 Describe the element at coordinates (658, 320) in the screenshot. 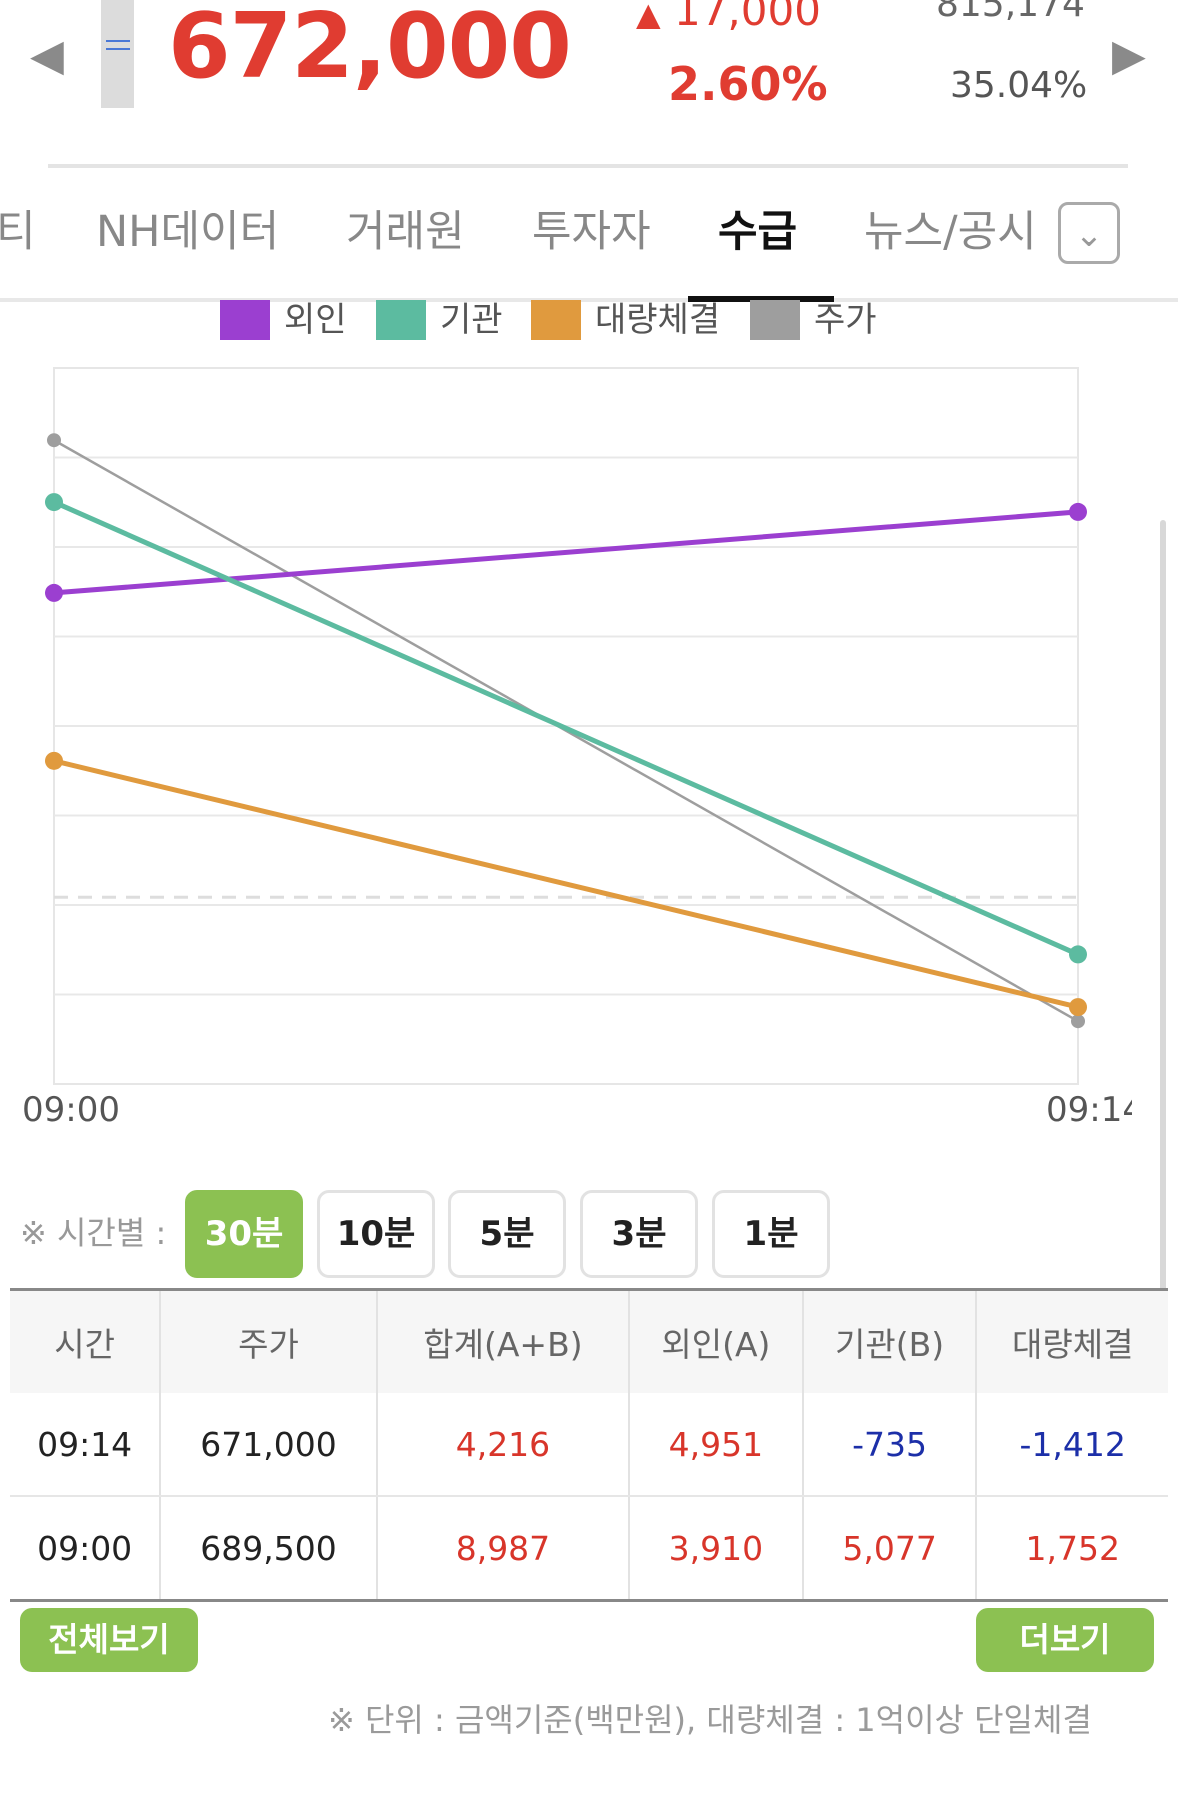

I see `legend-label: 대량체결` at that location.